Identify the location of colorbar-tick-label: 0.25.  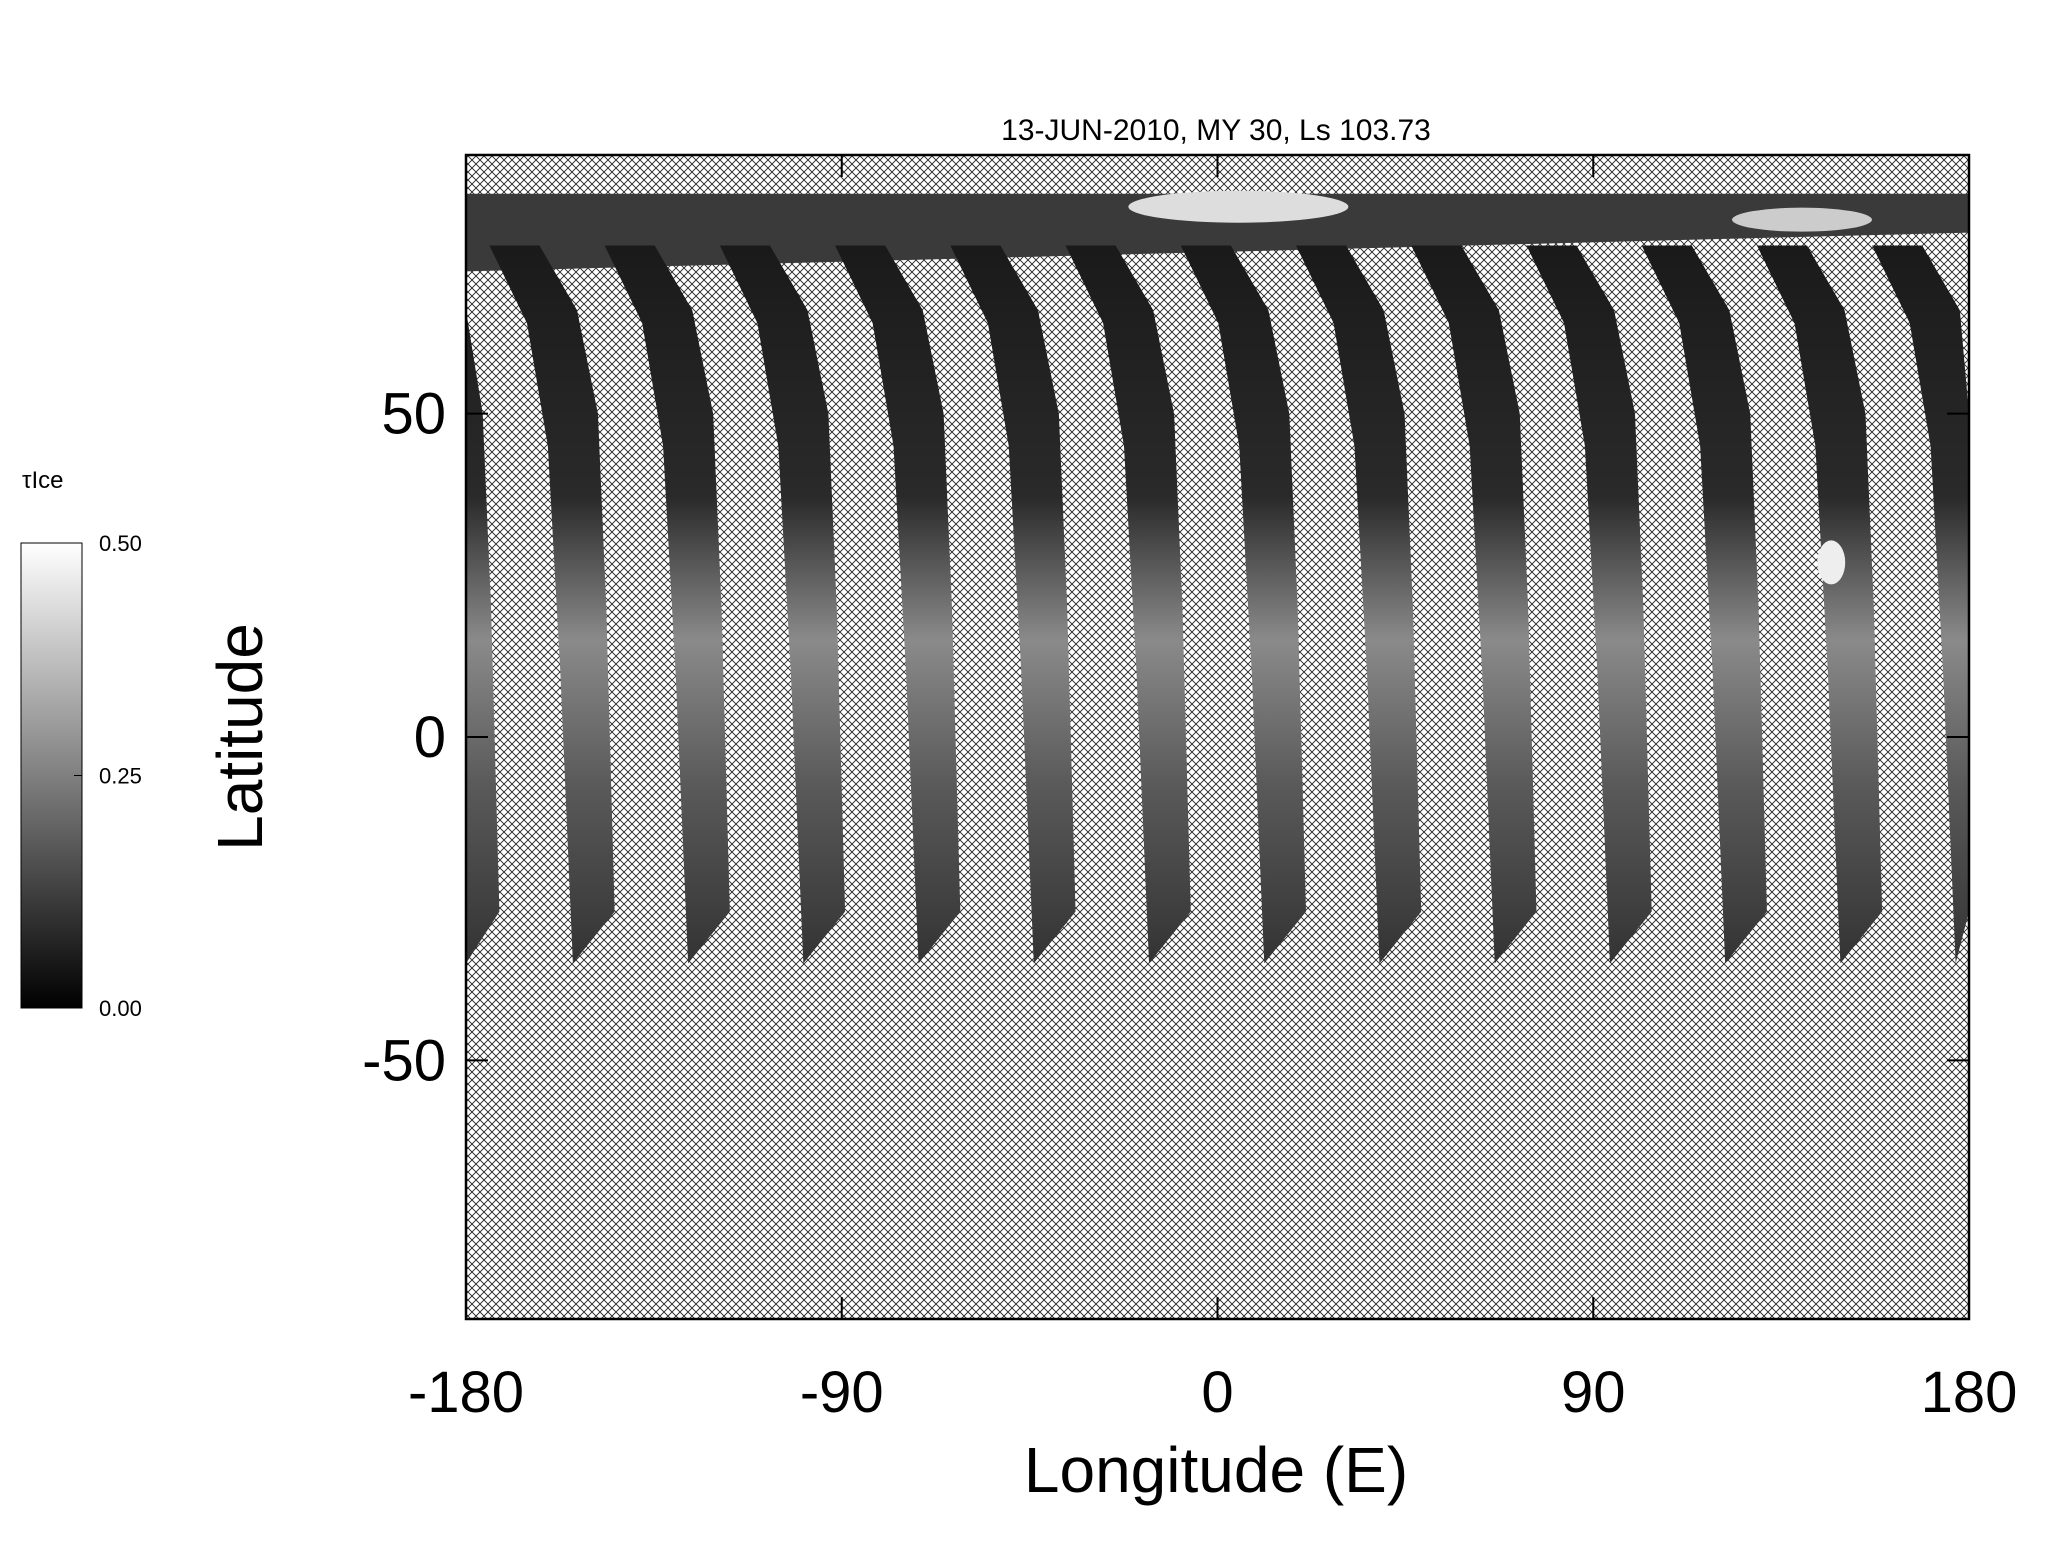
(120, 776).